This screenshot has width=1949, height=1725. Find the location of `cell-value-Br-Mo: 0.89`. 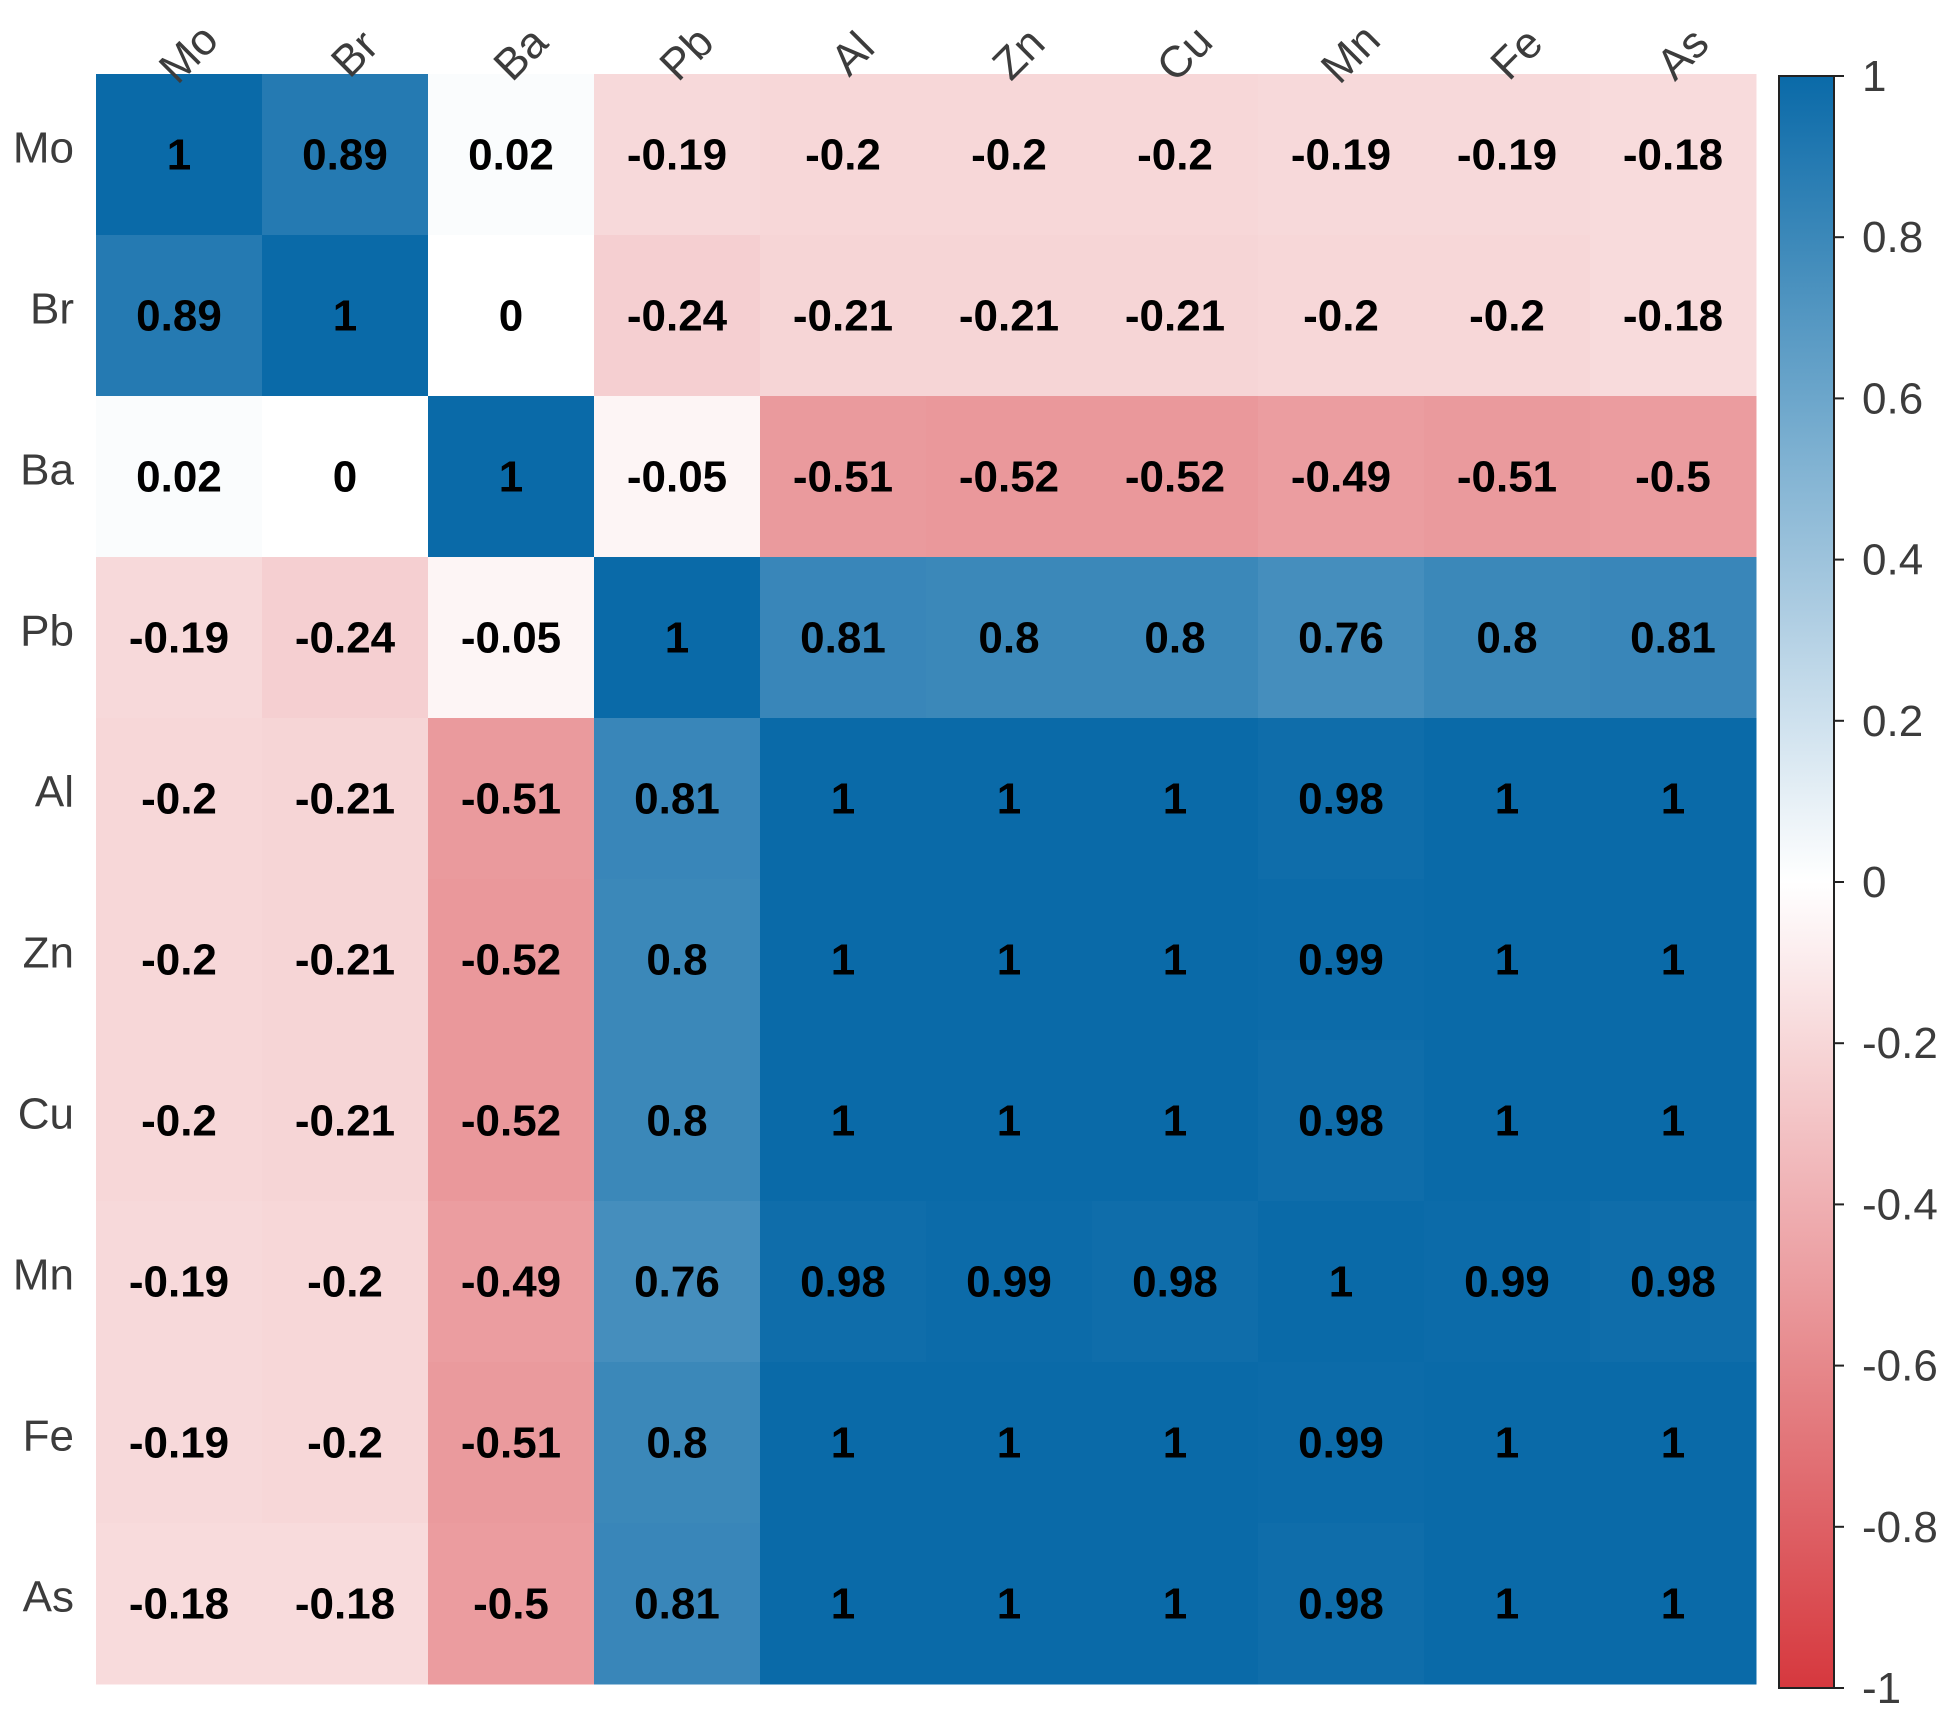

cell-value-Br-Mo: 0.89 is located at coordinates (179, 316).